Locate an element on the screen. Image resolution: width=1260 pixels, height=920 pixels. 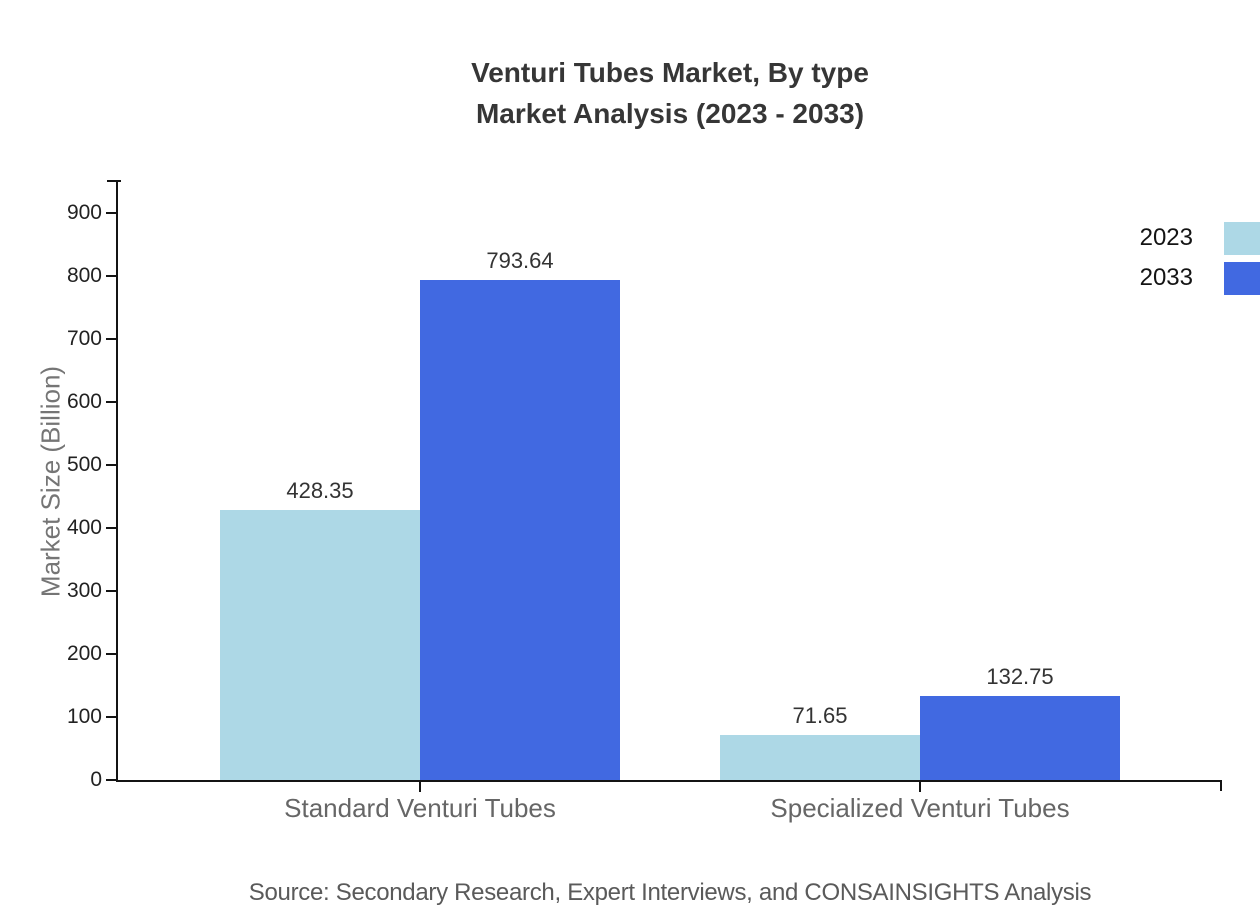
y-tick-label: 0 is located at coordinates (96, 779).